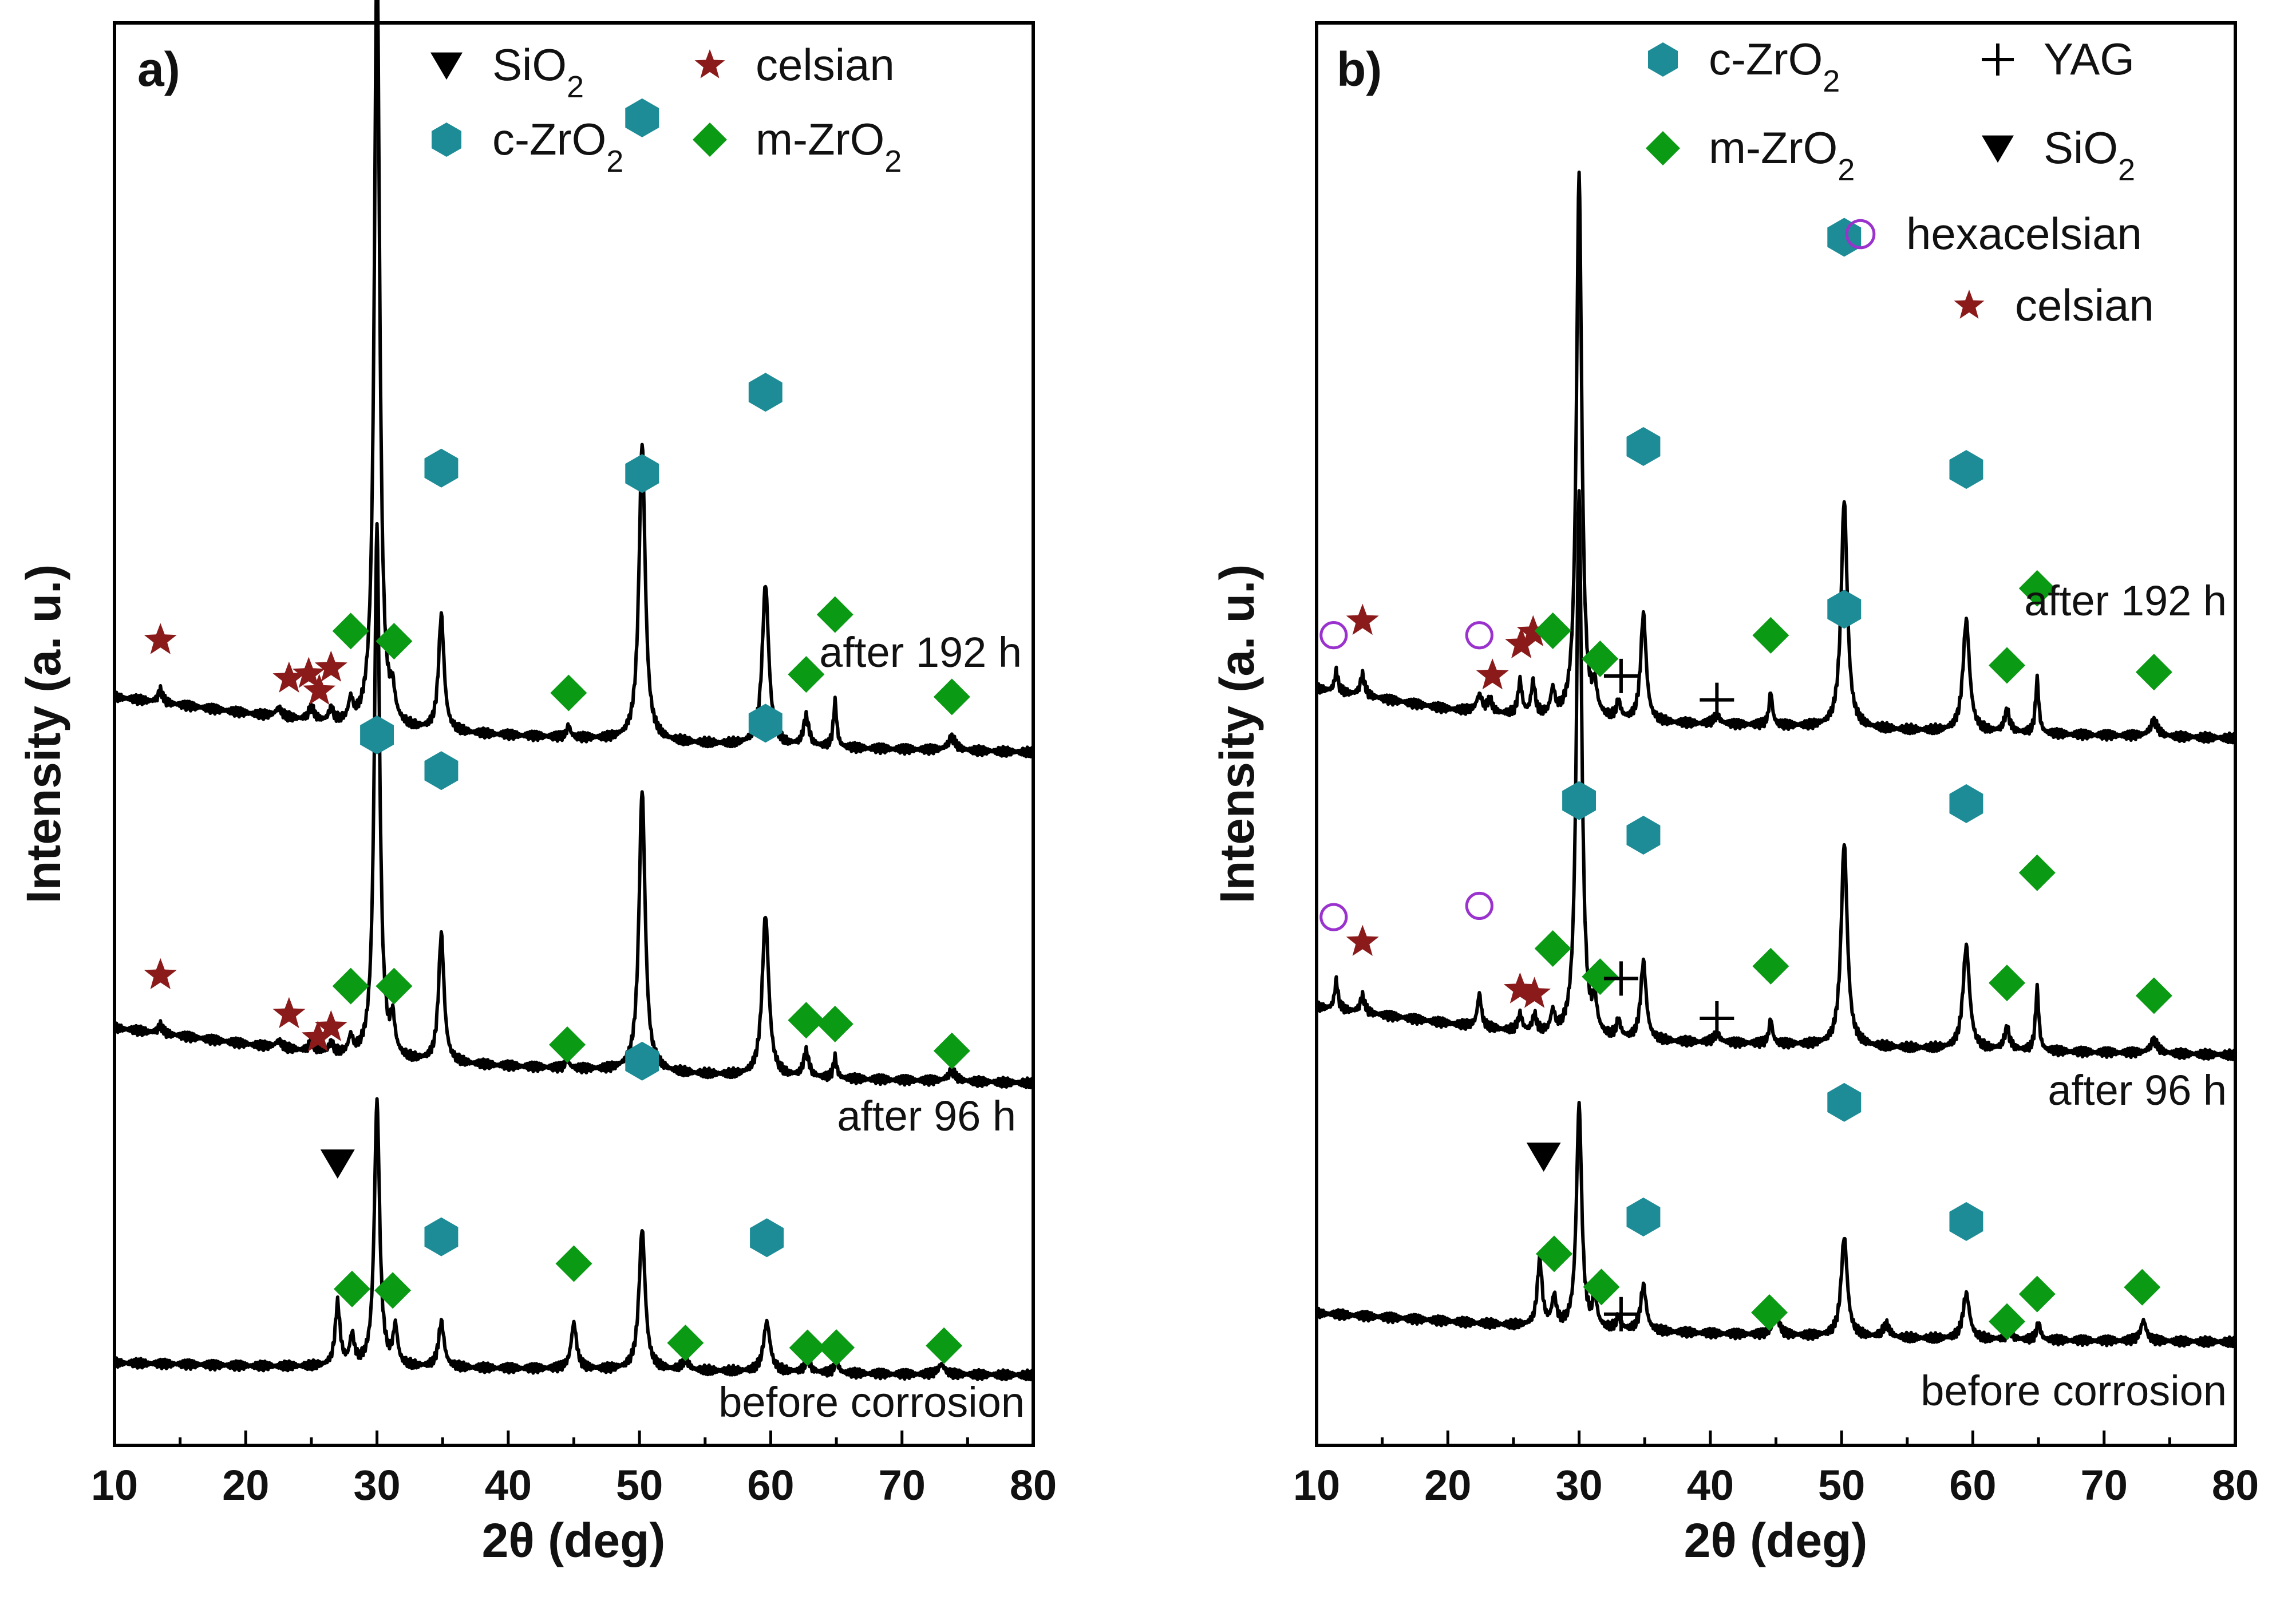 This screenshot has width=2284, height=1624. What do you see at coordinates (1776, 457) in the screenshot?
I see `trace-after-192-h` at bounding box center [1776, 457].